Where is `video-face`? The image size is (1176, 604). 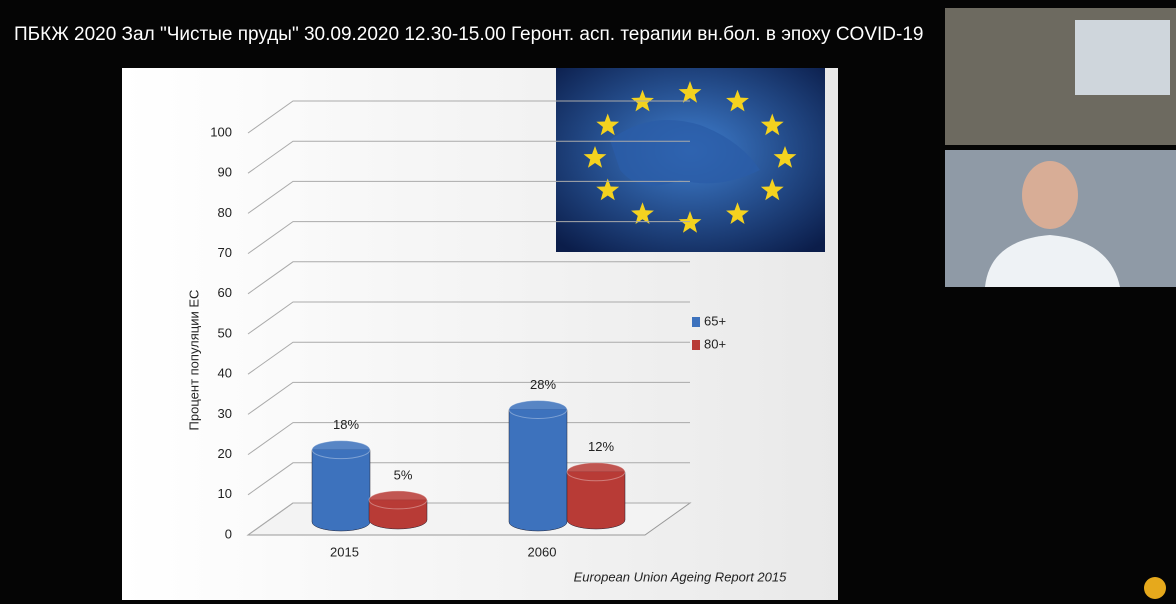 video-face is located at coordinates (1050, 195).